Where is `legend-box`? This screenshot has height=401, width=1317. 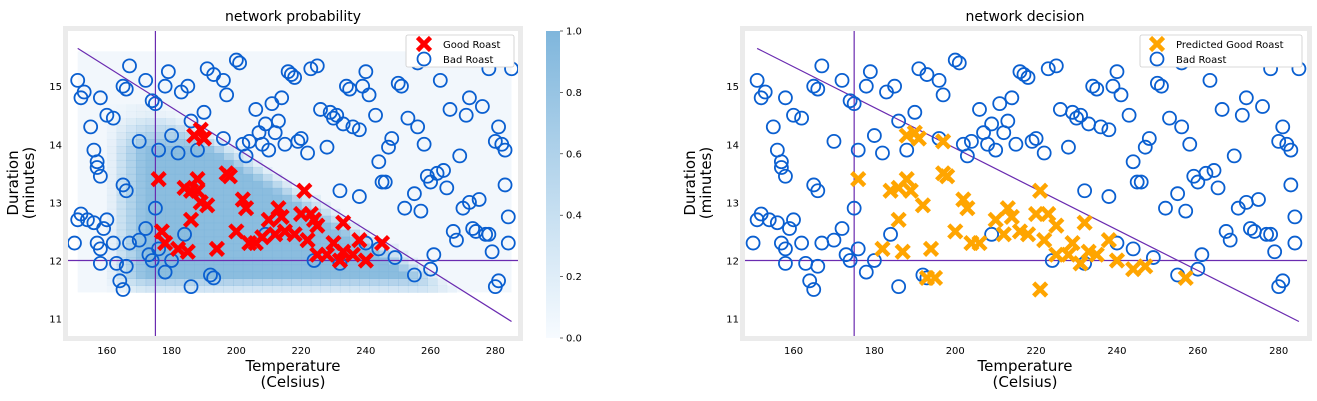
legend-box is located at coordinates (1221, 51).